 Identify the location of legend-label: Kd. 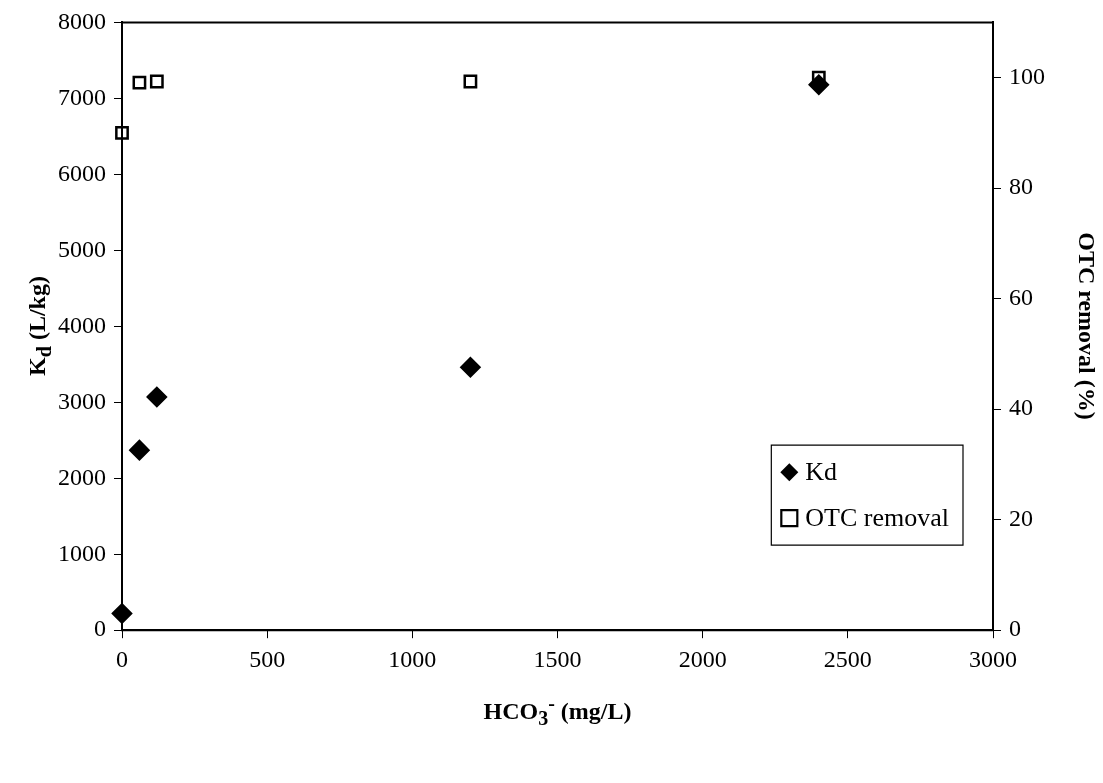
(821, 472).